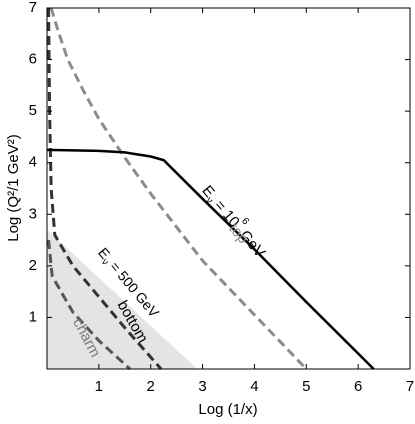 The width and height of the screenshot is (415, 424). I want to click on x-tick-label: 1, so click(99, 386).